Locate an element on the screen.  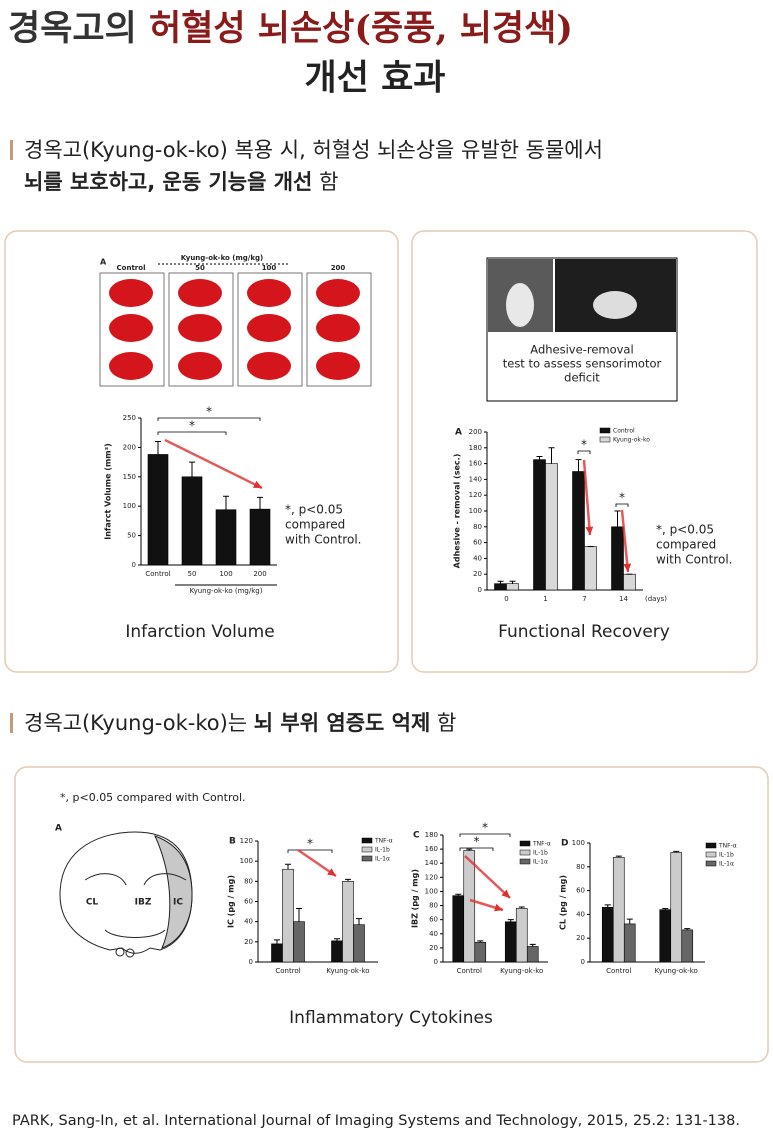
y-axis-label: Infarct Volume (mm³) is located at coordinates (108, 491).